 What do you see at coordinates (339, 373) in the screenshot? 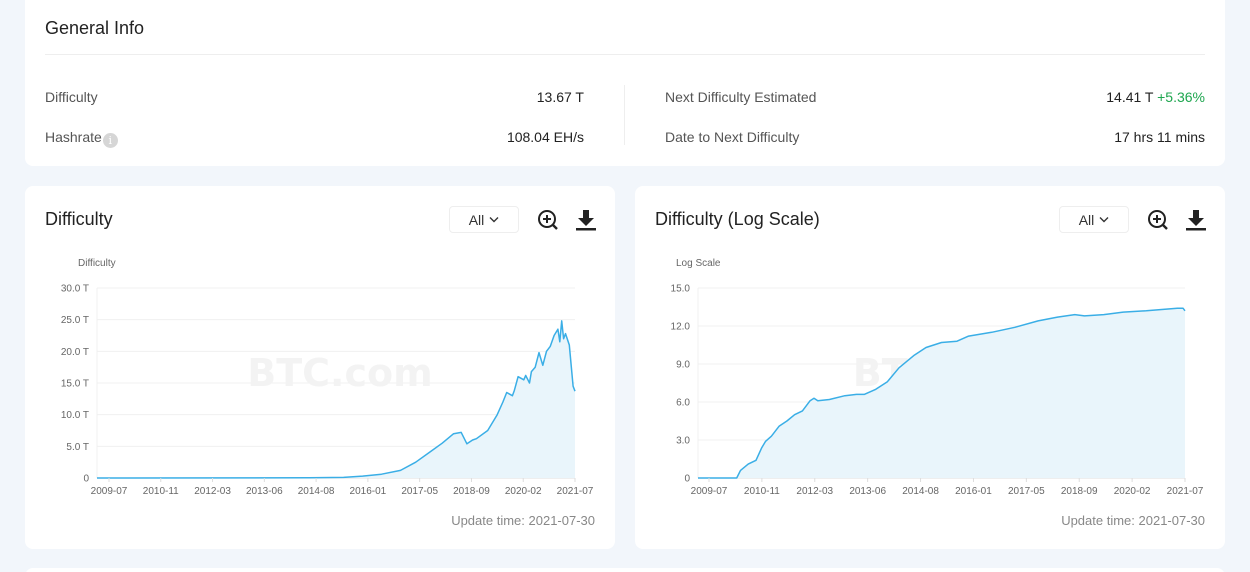
I see `watermark: BTC.com` at bounding box center [339, 373].